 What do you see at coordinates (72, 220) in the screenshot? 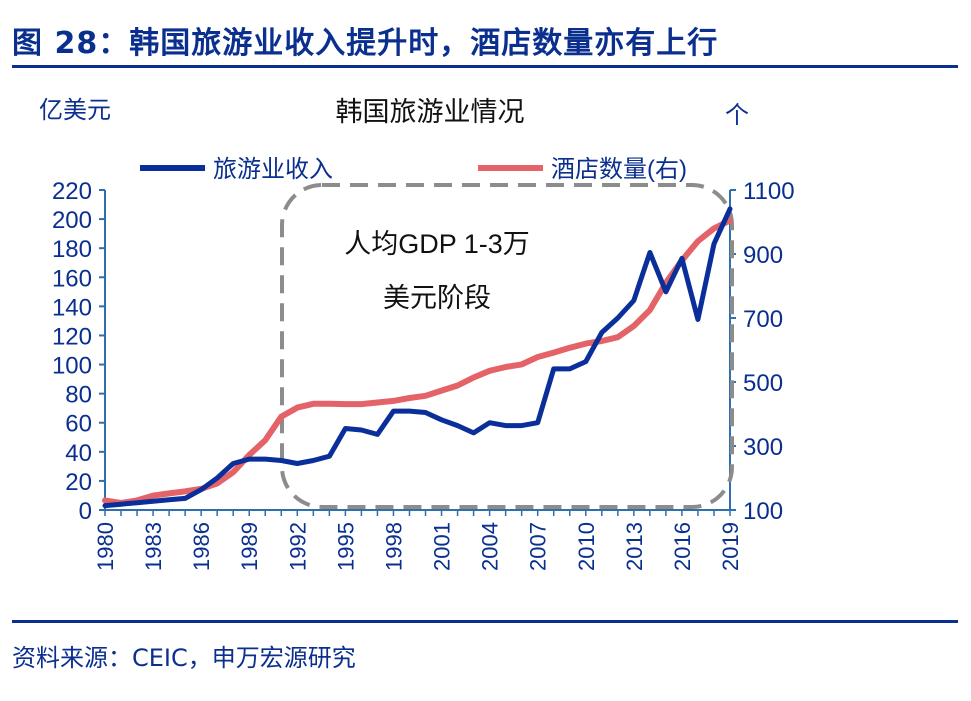
I see `left-tick-label: 200` at bounding box center [72, 220].